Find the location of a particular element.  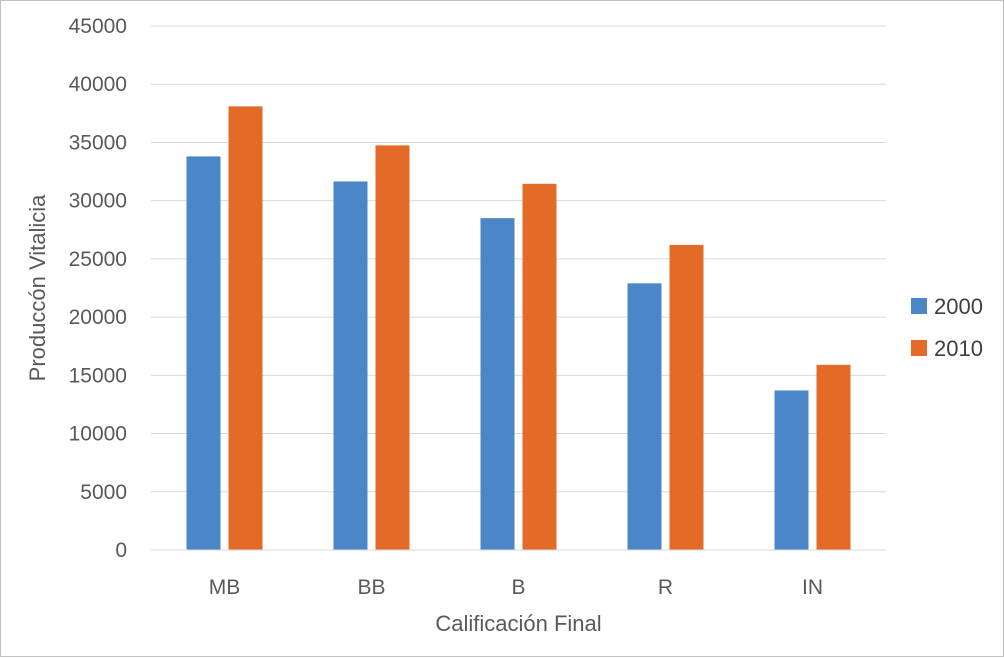

y-tick-label: 25000 is located at coordinates (98, 259).